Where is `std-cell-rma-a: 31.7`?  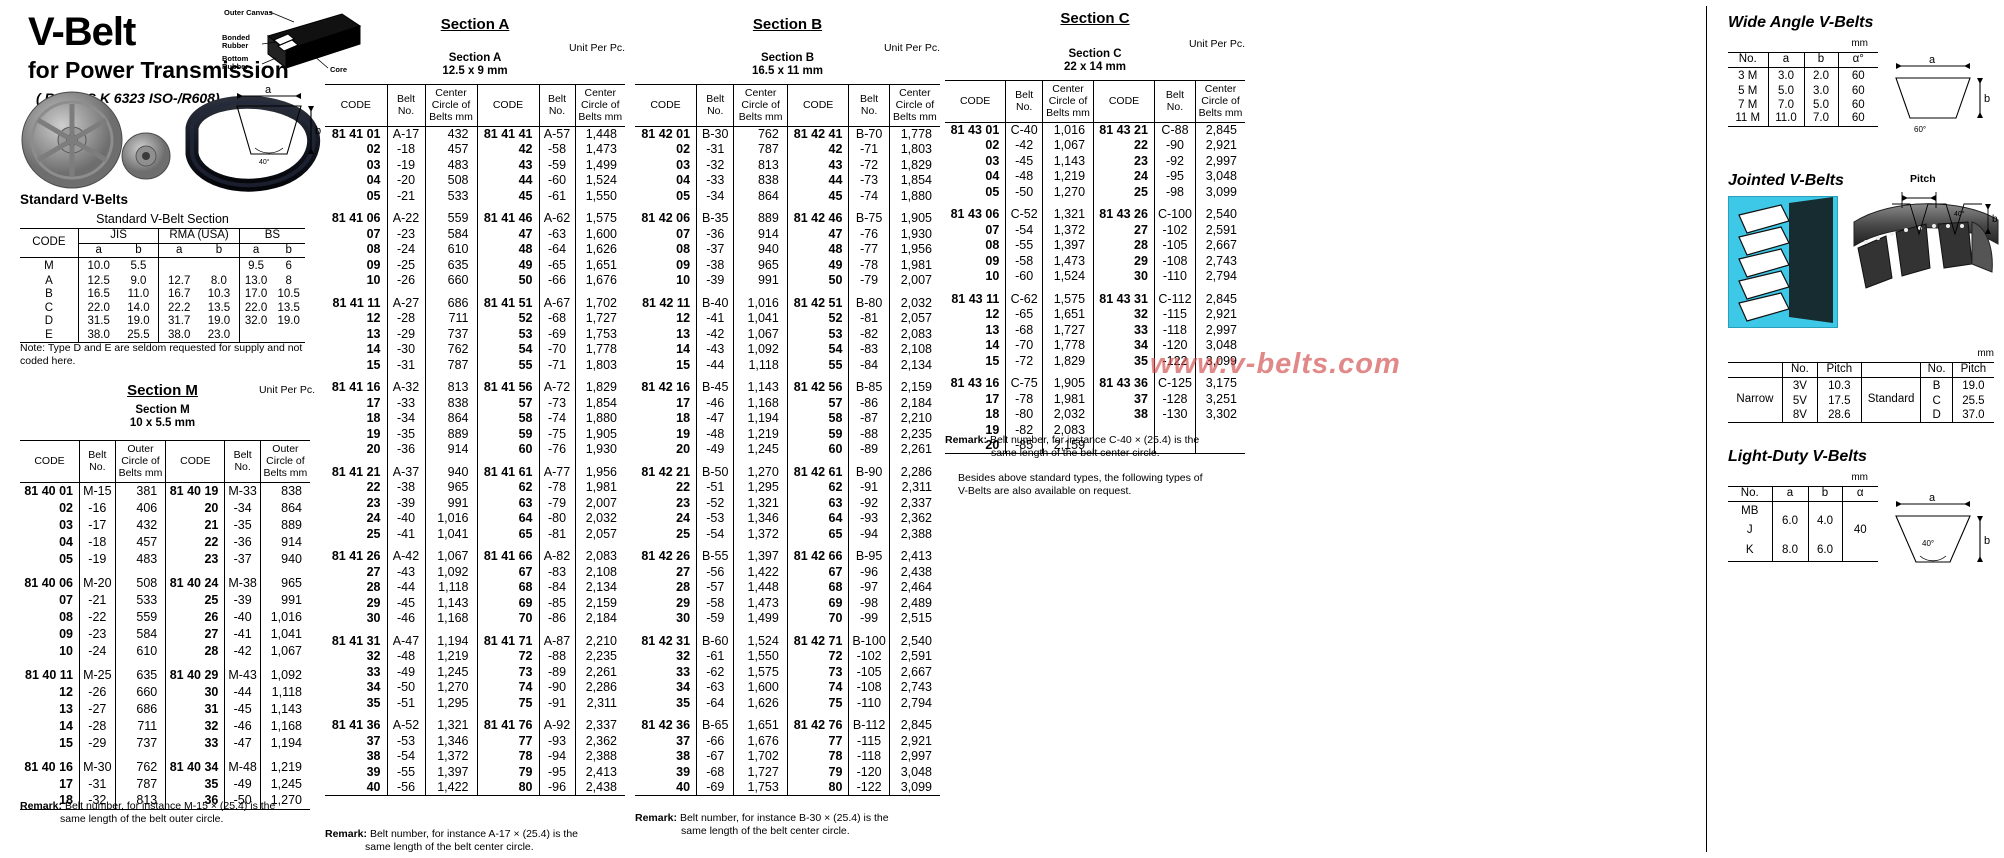 std-cell-rma-a: 31.7 is located at coordinates (179, 321).